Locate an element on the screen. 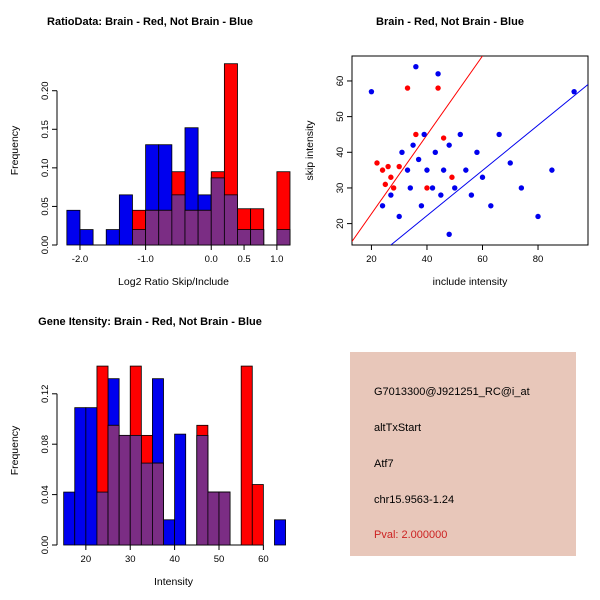 This screenshot has width=600, height=600. svg-text: Intensity is located at coordinates (174, 582).